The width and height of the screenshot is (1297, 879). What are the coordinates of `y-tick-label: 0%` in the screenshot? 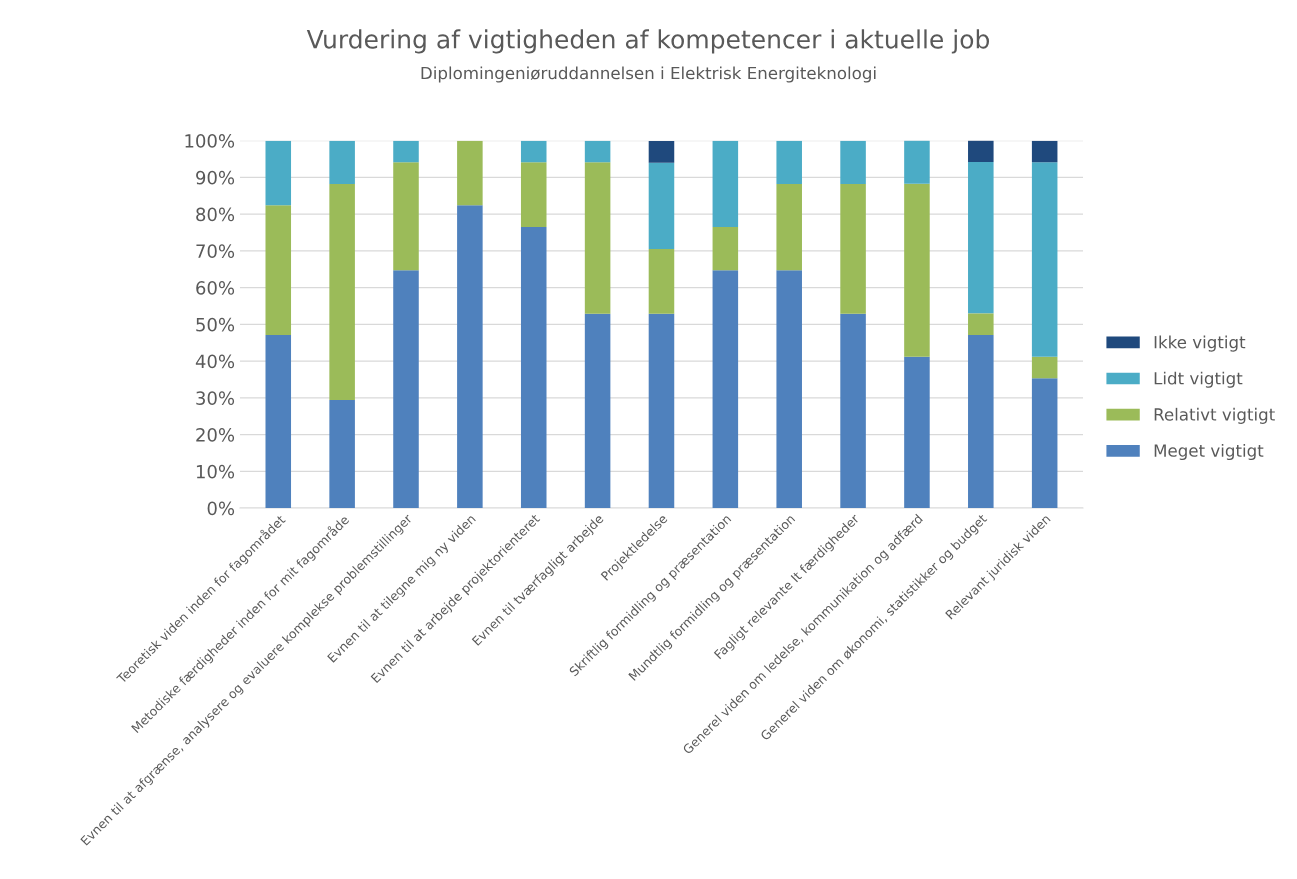 It's located at (221, 508).